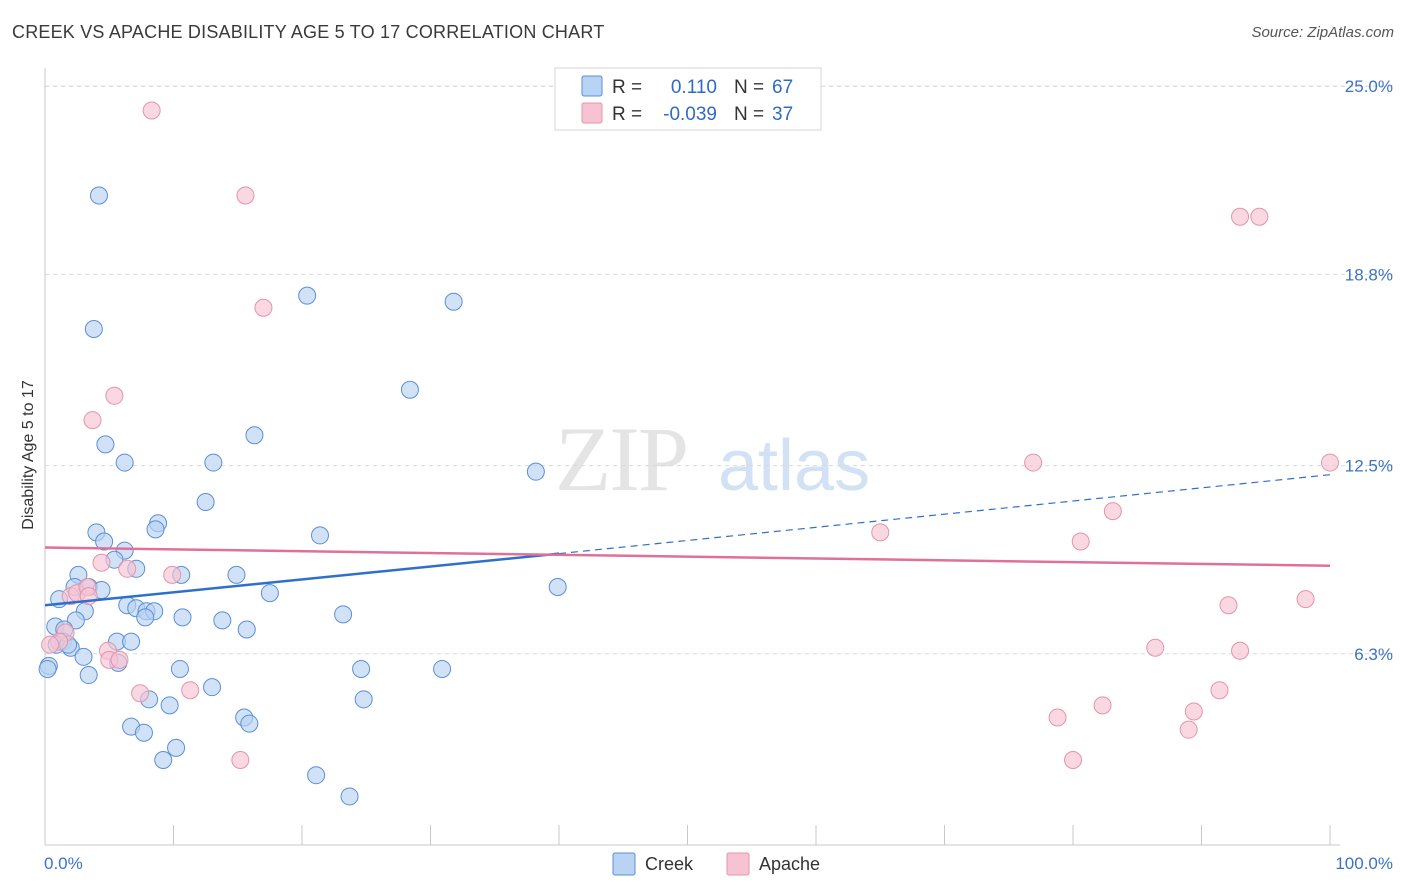  What do you see at coordinates (669, 864) in the screenshot?
I see `bottom-legend-creek-label: Creek` at bounding box center [669, 864].